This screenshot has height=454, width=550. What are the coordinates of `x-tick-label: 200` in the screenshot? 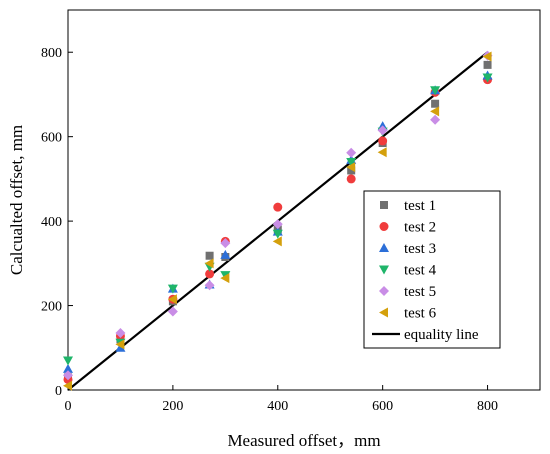 It's located at (172, 406).